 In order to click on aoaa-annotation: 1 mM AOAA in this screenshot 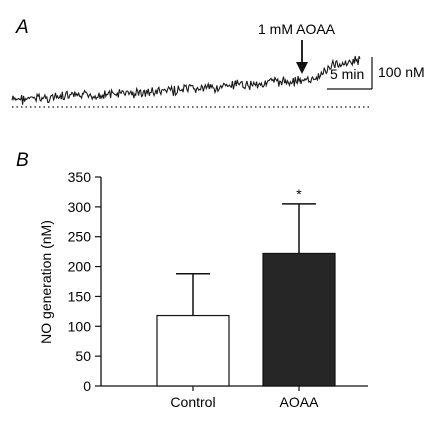, I will do `click(297, 29)`.